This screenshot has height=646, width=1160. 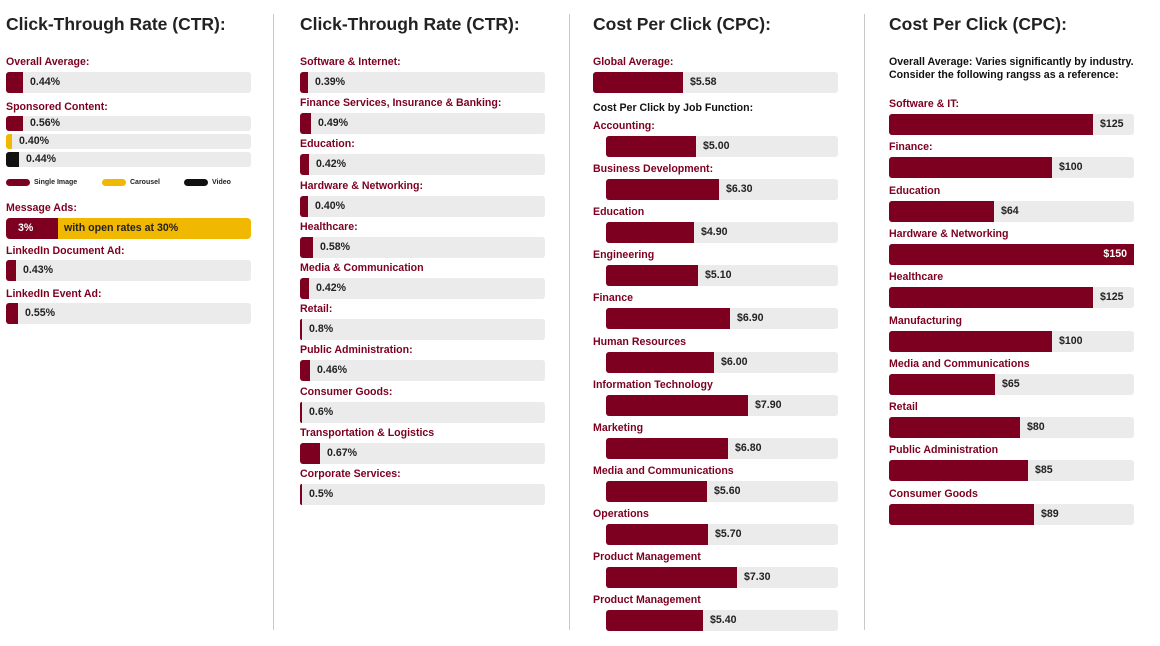 I want to click on bar-track: $5.70, so click(x=722, y=534).